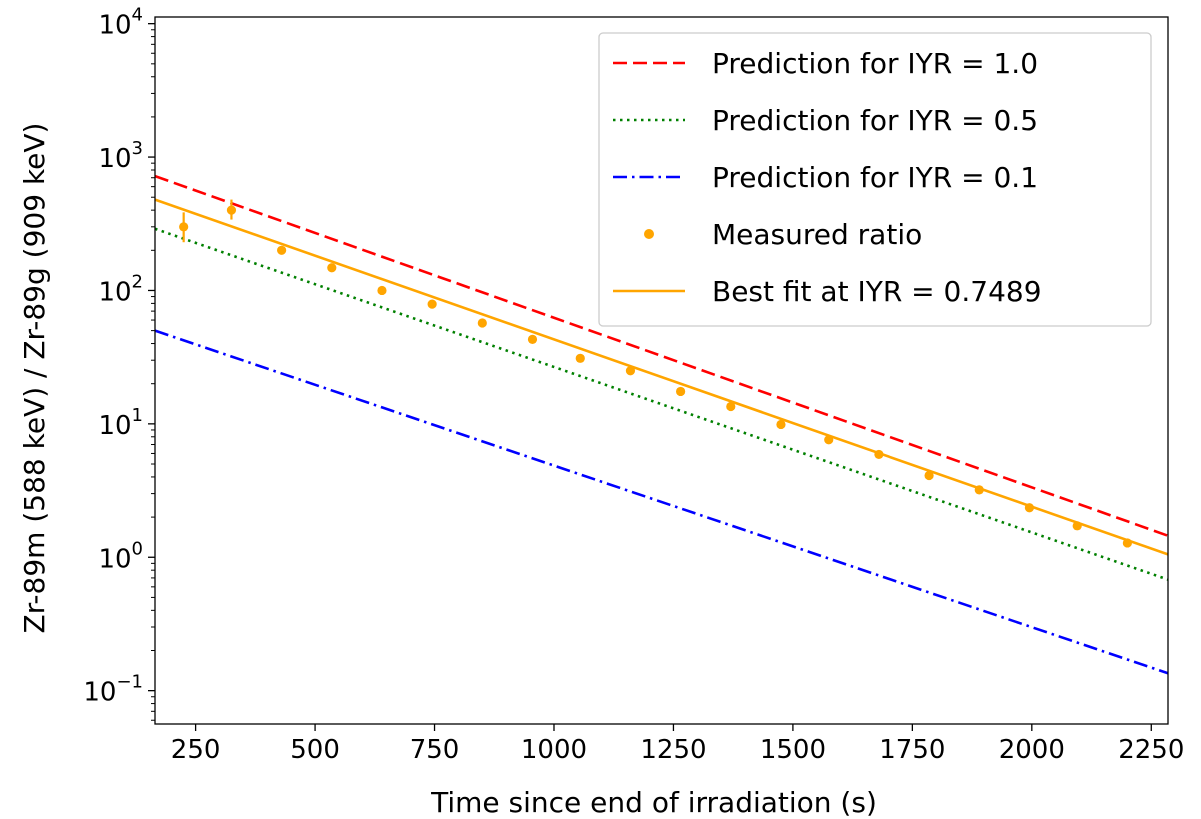 The height and width of the screenshot is (819, 1201). What do you see at coordinates (196, 750) in the screenshot?
I see `x-tick-label: 250` at bounding box center [196, 750].